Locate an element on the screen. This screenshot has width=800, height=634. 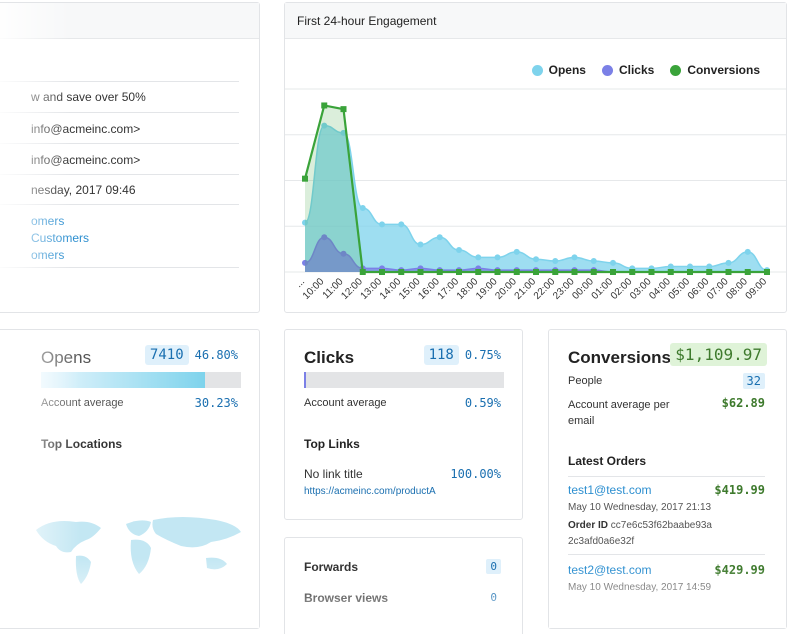
list-link-1: omers is located at coordinates (48, 221).